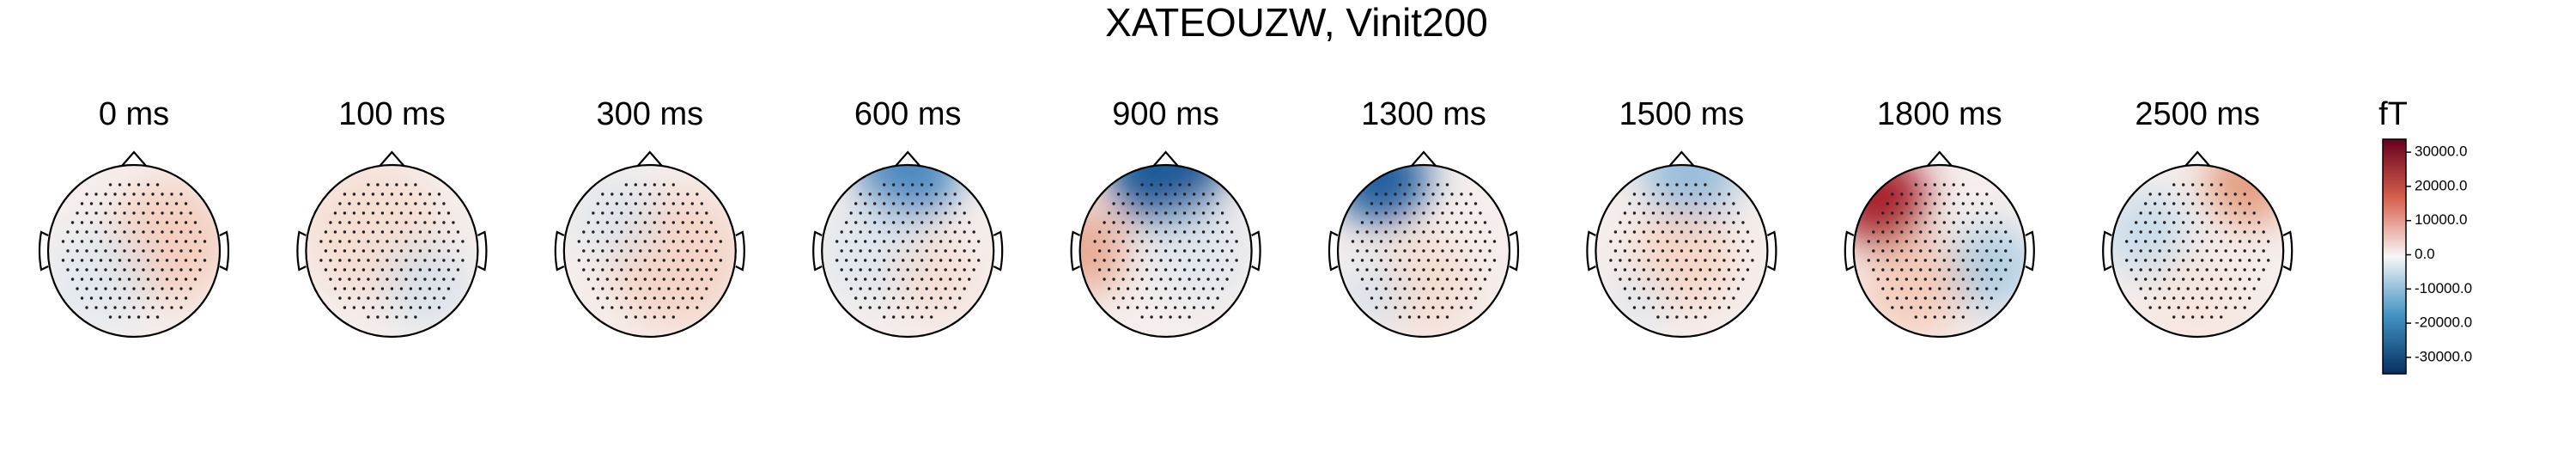 This screenshot has width=2576, height=464. What do you see at coordinates (817, 251) in the screenshot?
I see `ear-left` at bounding box center [817, 251].